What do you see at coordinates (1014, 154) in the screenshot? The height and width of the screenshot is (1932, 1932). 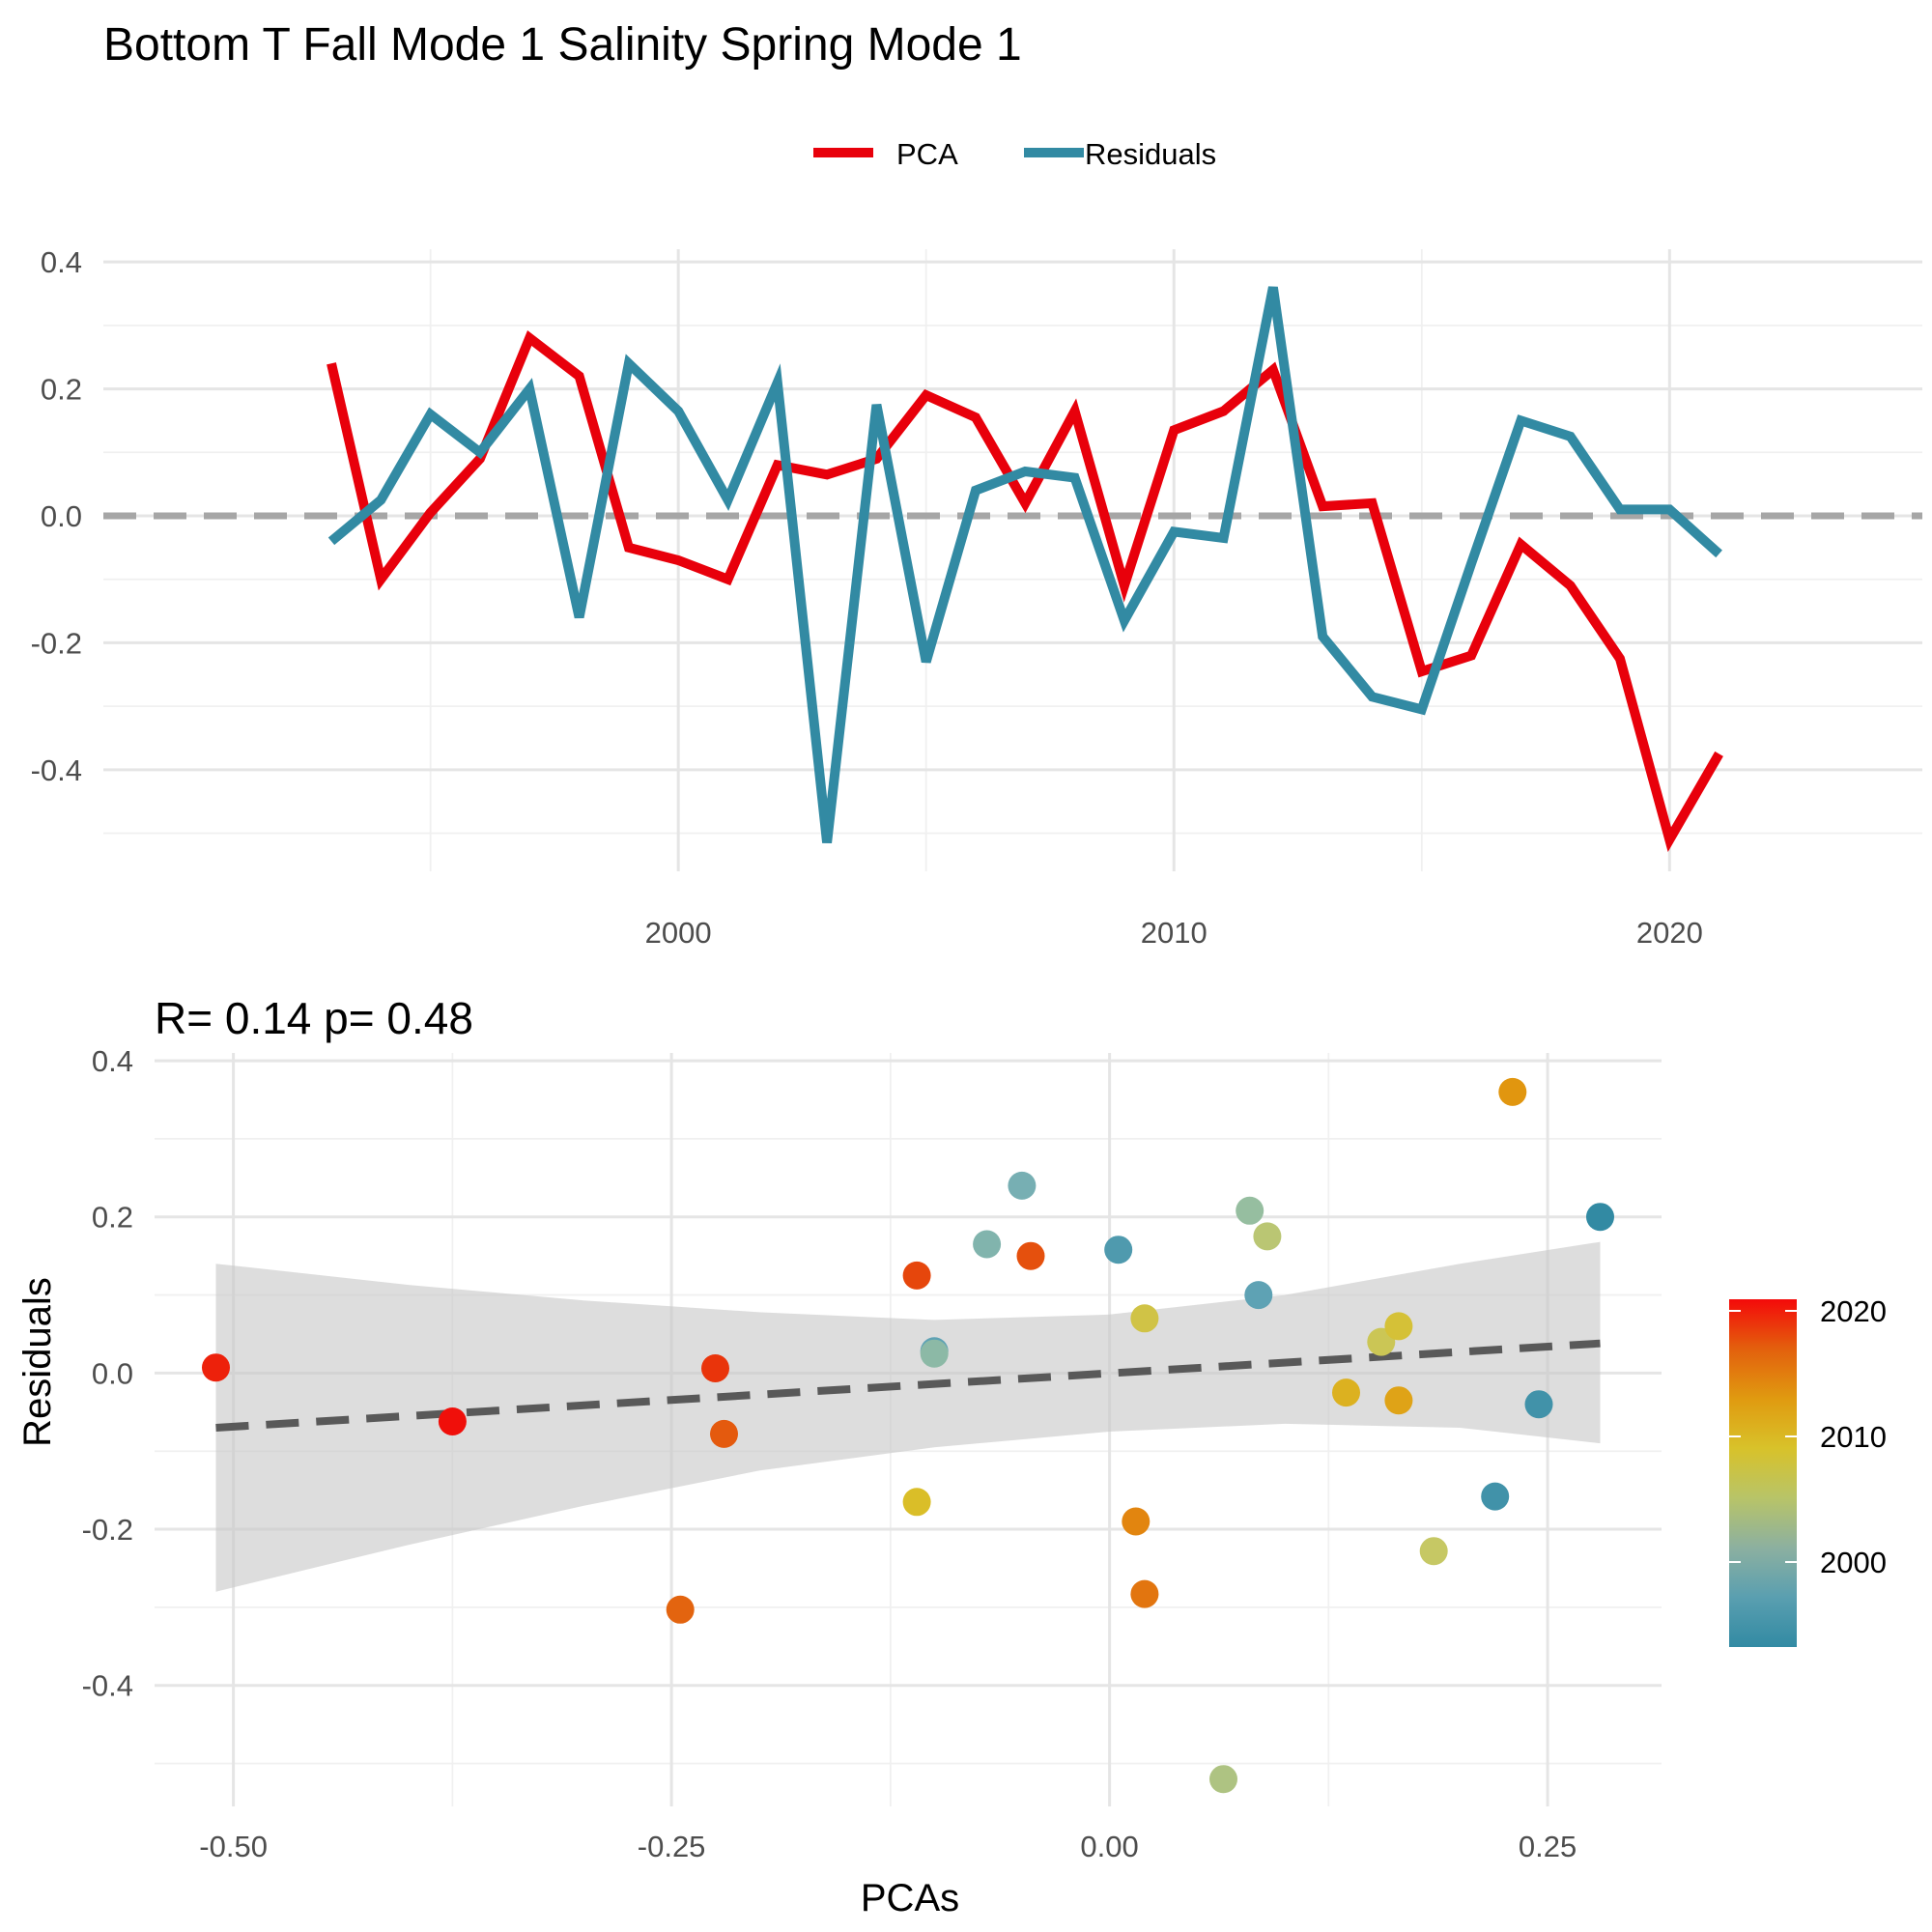 I see `legend: PCA Residuals` at bounding box center [1014, 154].